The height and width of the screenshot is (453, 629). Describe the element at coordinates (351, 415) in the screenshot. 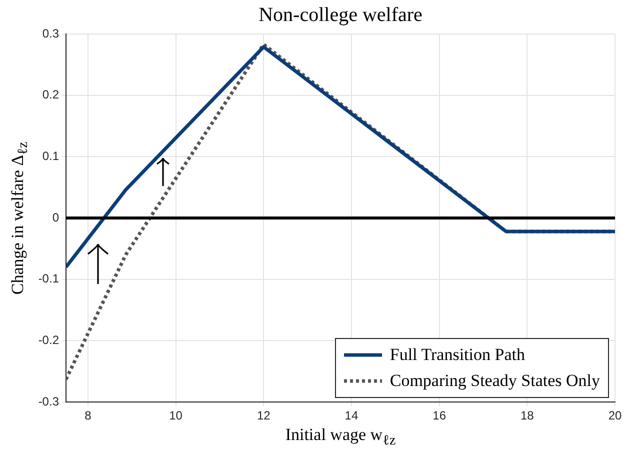

I see `x-tick-label: 14` at that location.